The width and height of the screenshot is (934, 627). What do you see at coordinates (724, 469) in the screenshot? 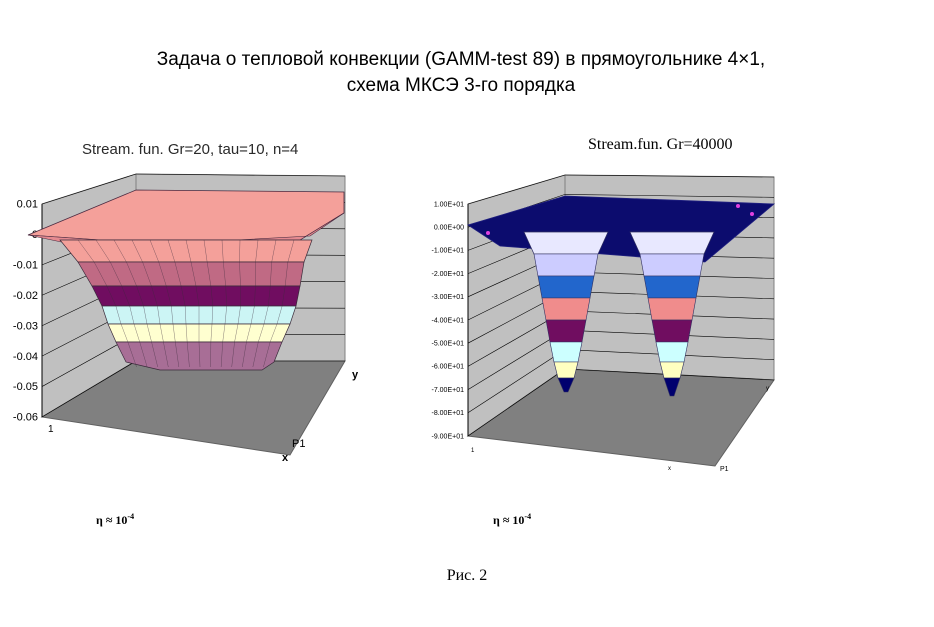
I see `right-axis-series-label: P1` at bounding box center [724, 469].